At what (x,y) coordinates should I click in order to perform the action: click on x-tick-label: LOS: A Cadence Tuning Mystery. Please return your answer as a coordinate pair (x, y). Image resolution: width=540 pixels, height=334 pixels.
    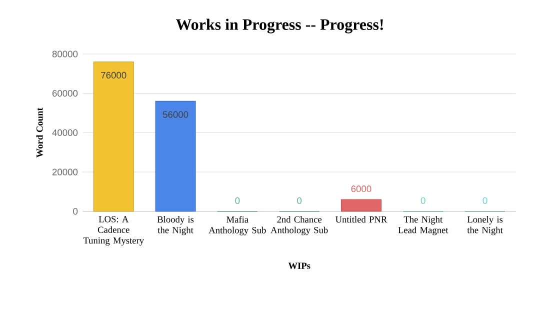
    Looking at the image, I should click on (113, 231).